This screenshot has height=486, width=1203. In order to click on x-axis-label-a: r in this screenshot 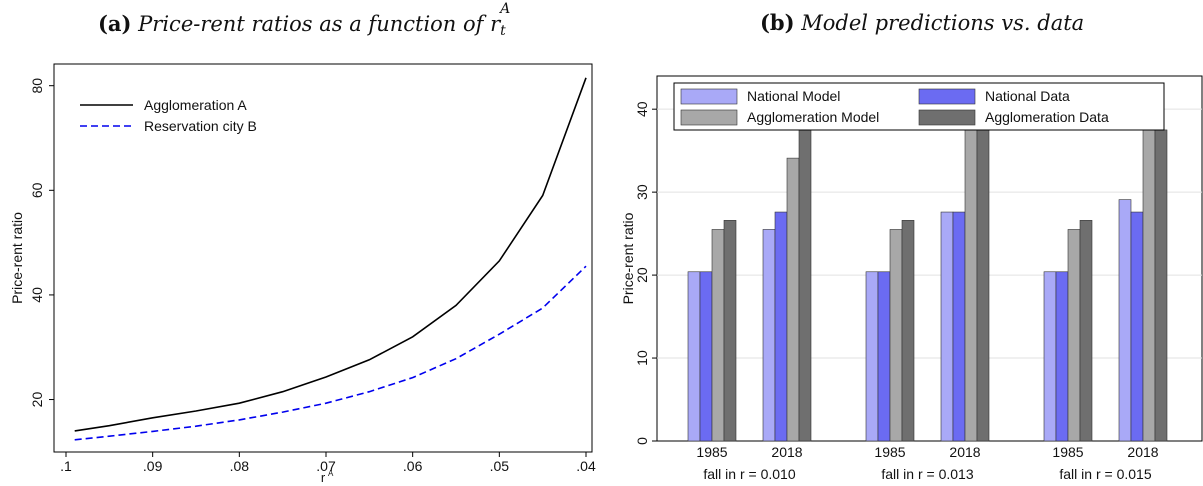, I will do `click(323, 477)`.